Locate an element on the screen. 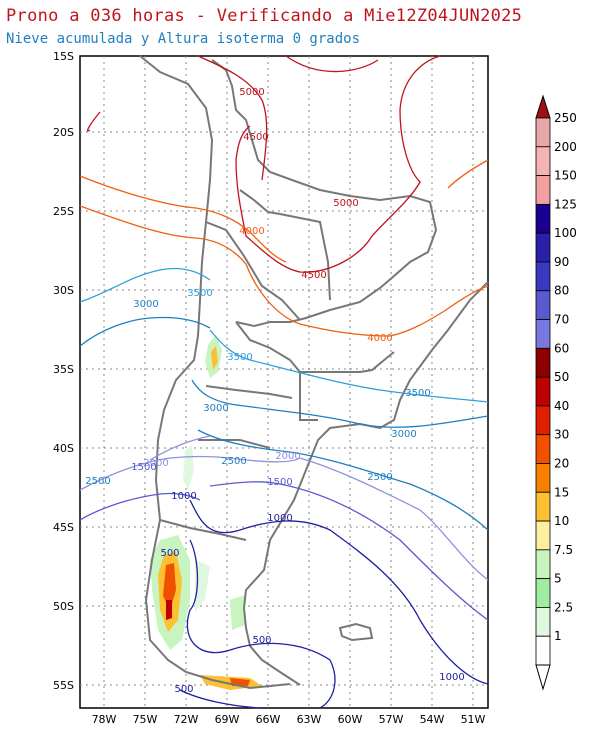 This screenshot has height=750, width=600. colorbar-label: 90 is located at coordinates (561, 262).